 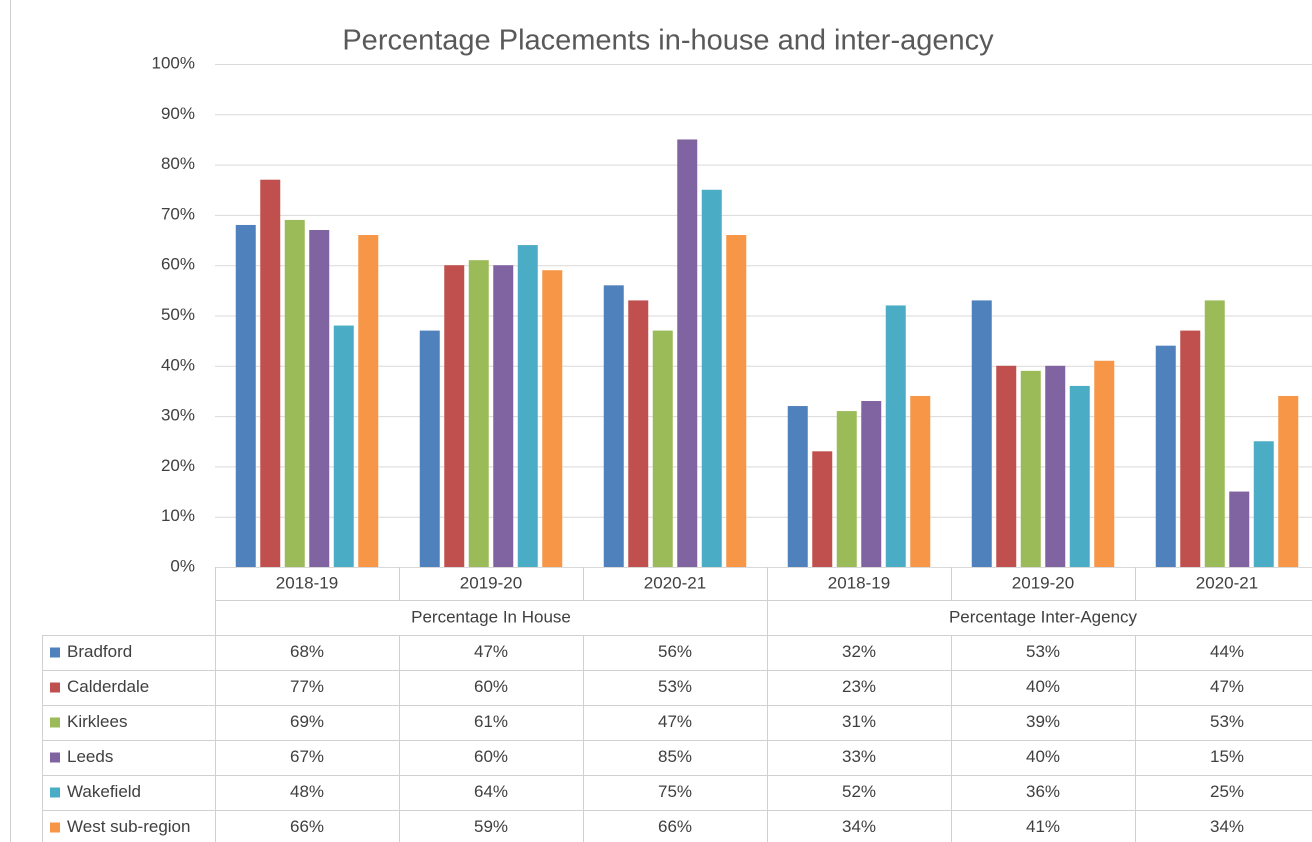 I want to click on table-value: 61%, so click(x=491, y=721).